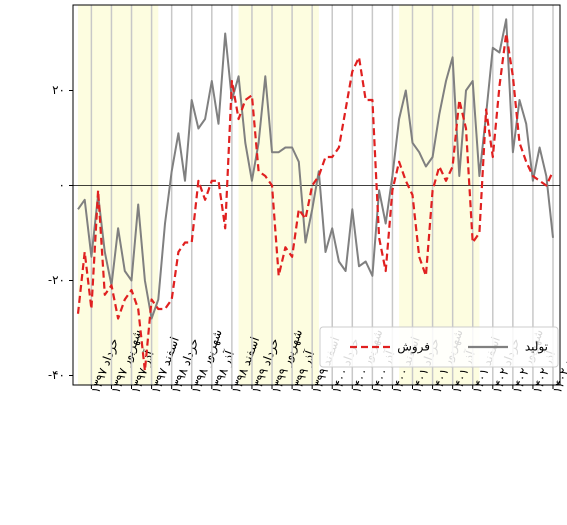 The width and height of the screenshot is (567, 525). What do you see at coordinates (62, 185) in the screenshot?
I see `y-tick-label: ۰` at bounding box center [62, 185].